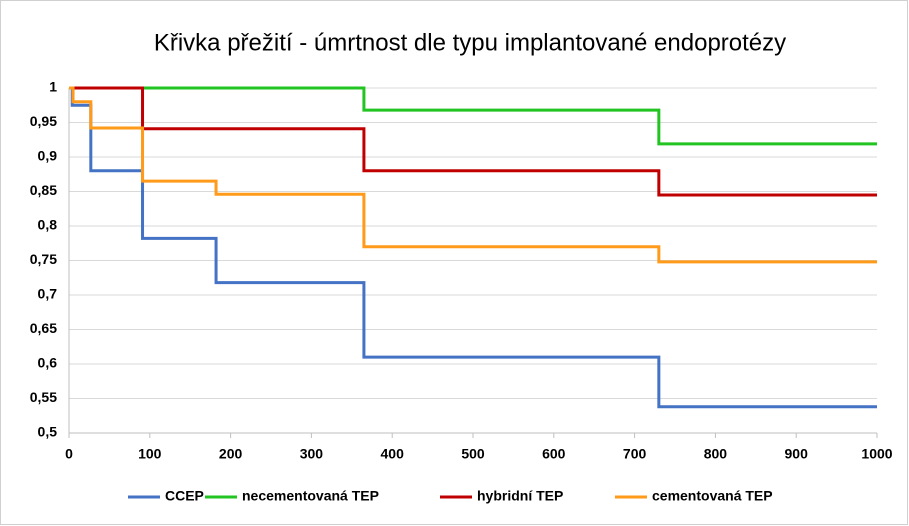 The height and width of the screenshot is (526, 909). I want to click on y-tick-label: 0,95, so click(43, 121).